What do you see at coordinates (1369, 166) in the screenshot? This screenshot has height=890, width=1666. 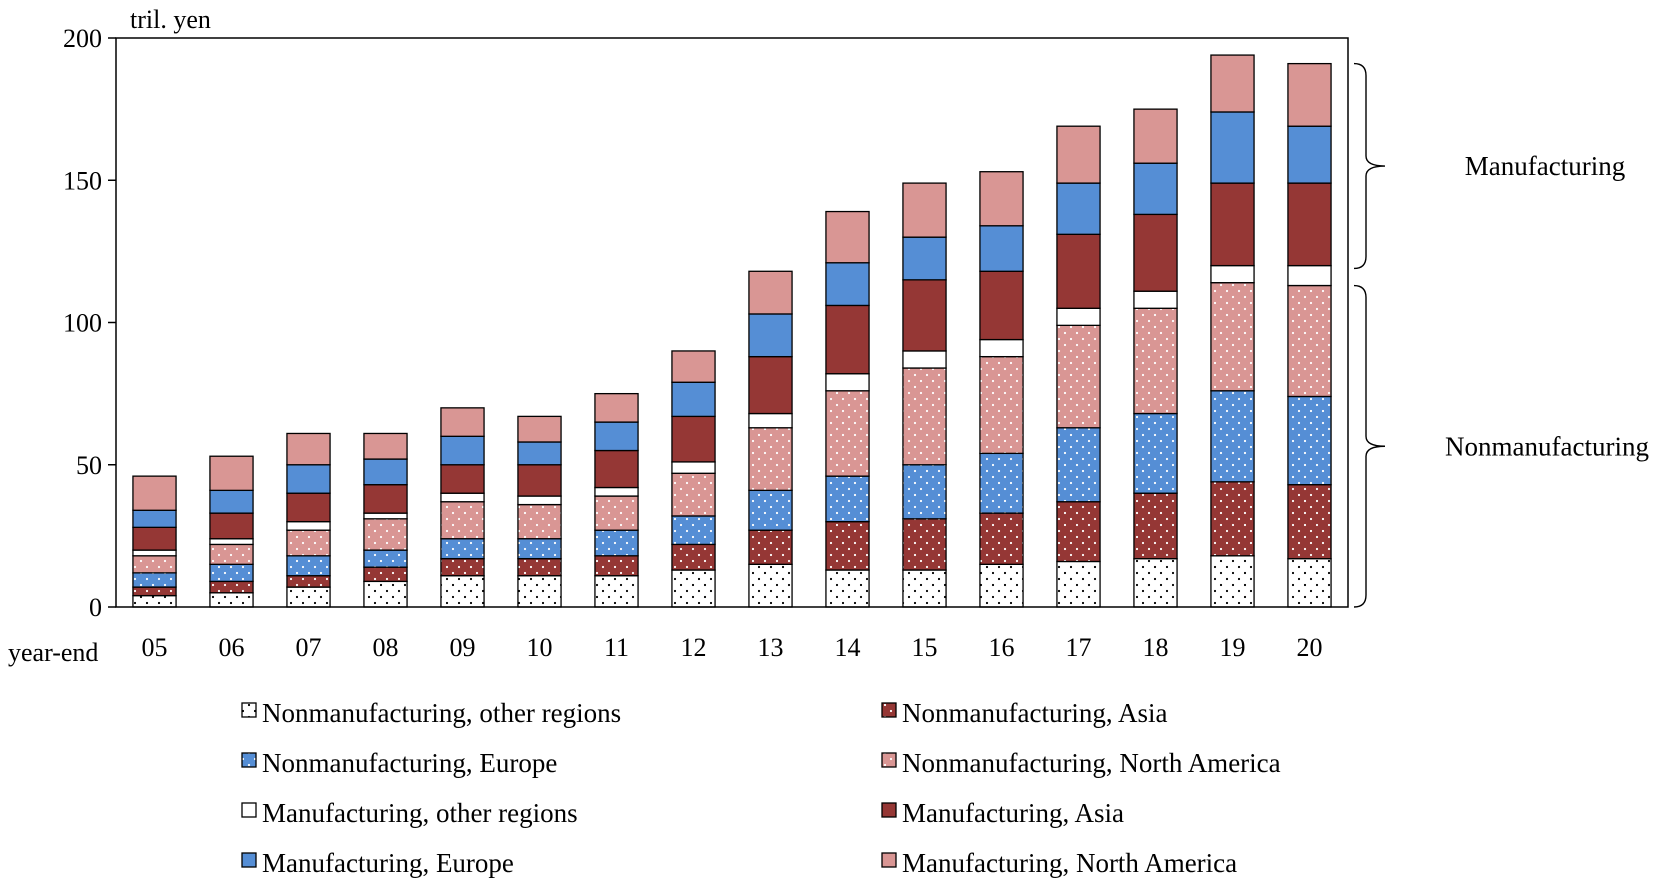 I see `bracket-manufacturing` at bounding box center [1369, 166].